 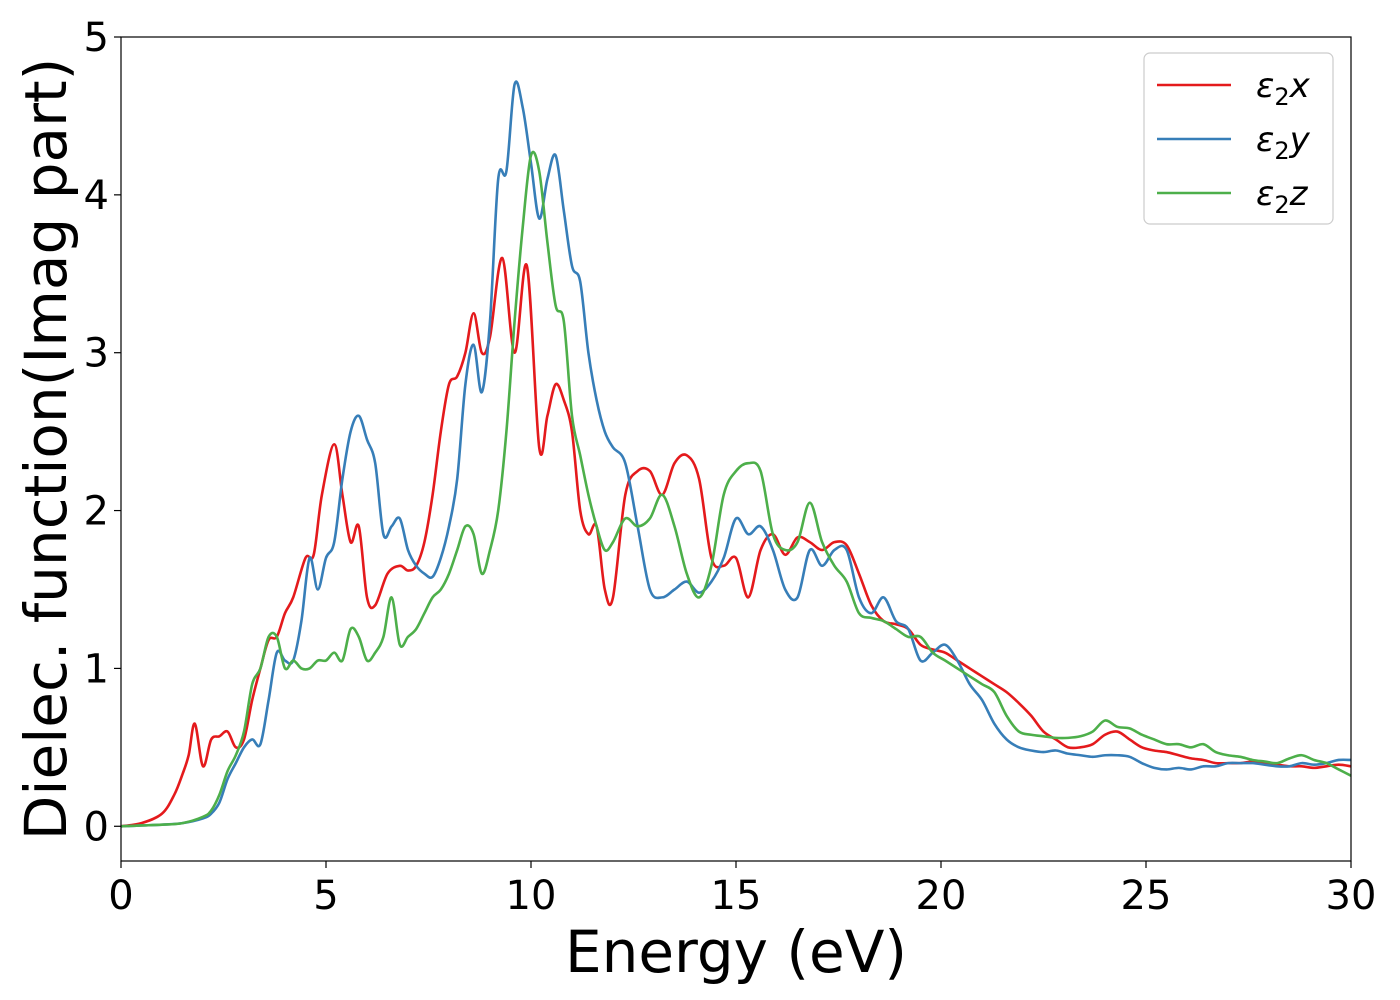 I want to click on legend: ε2x ε2y ε2z, so click(x=1238, y=138).